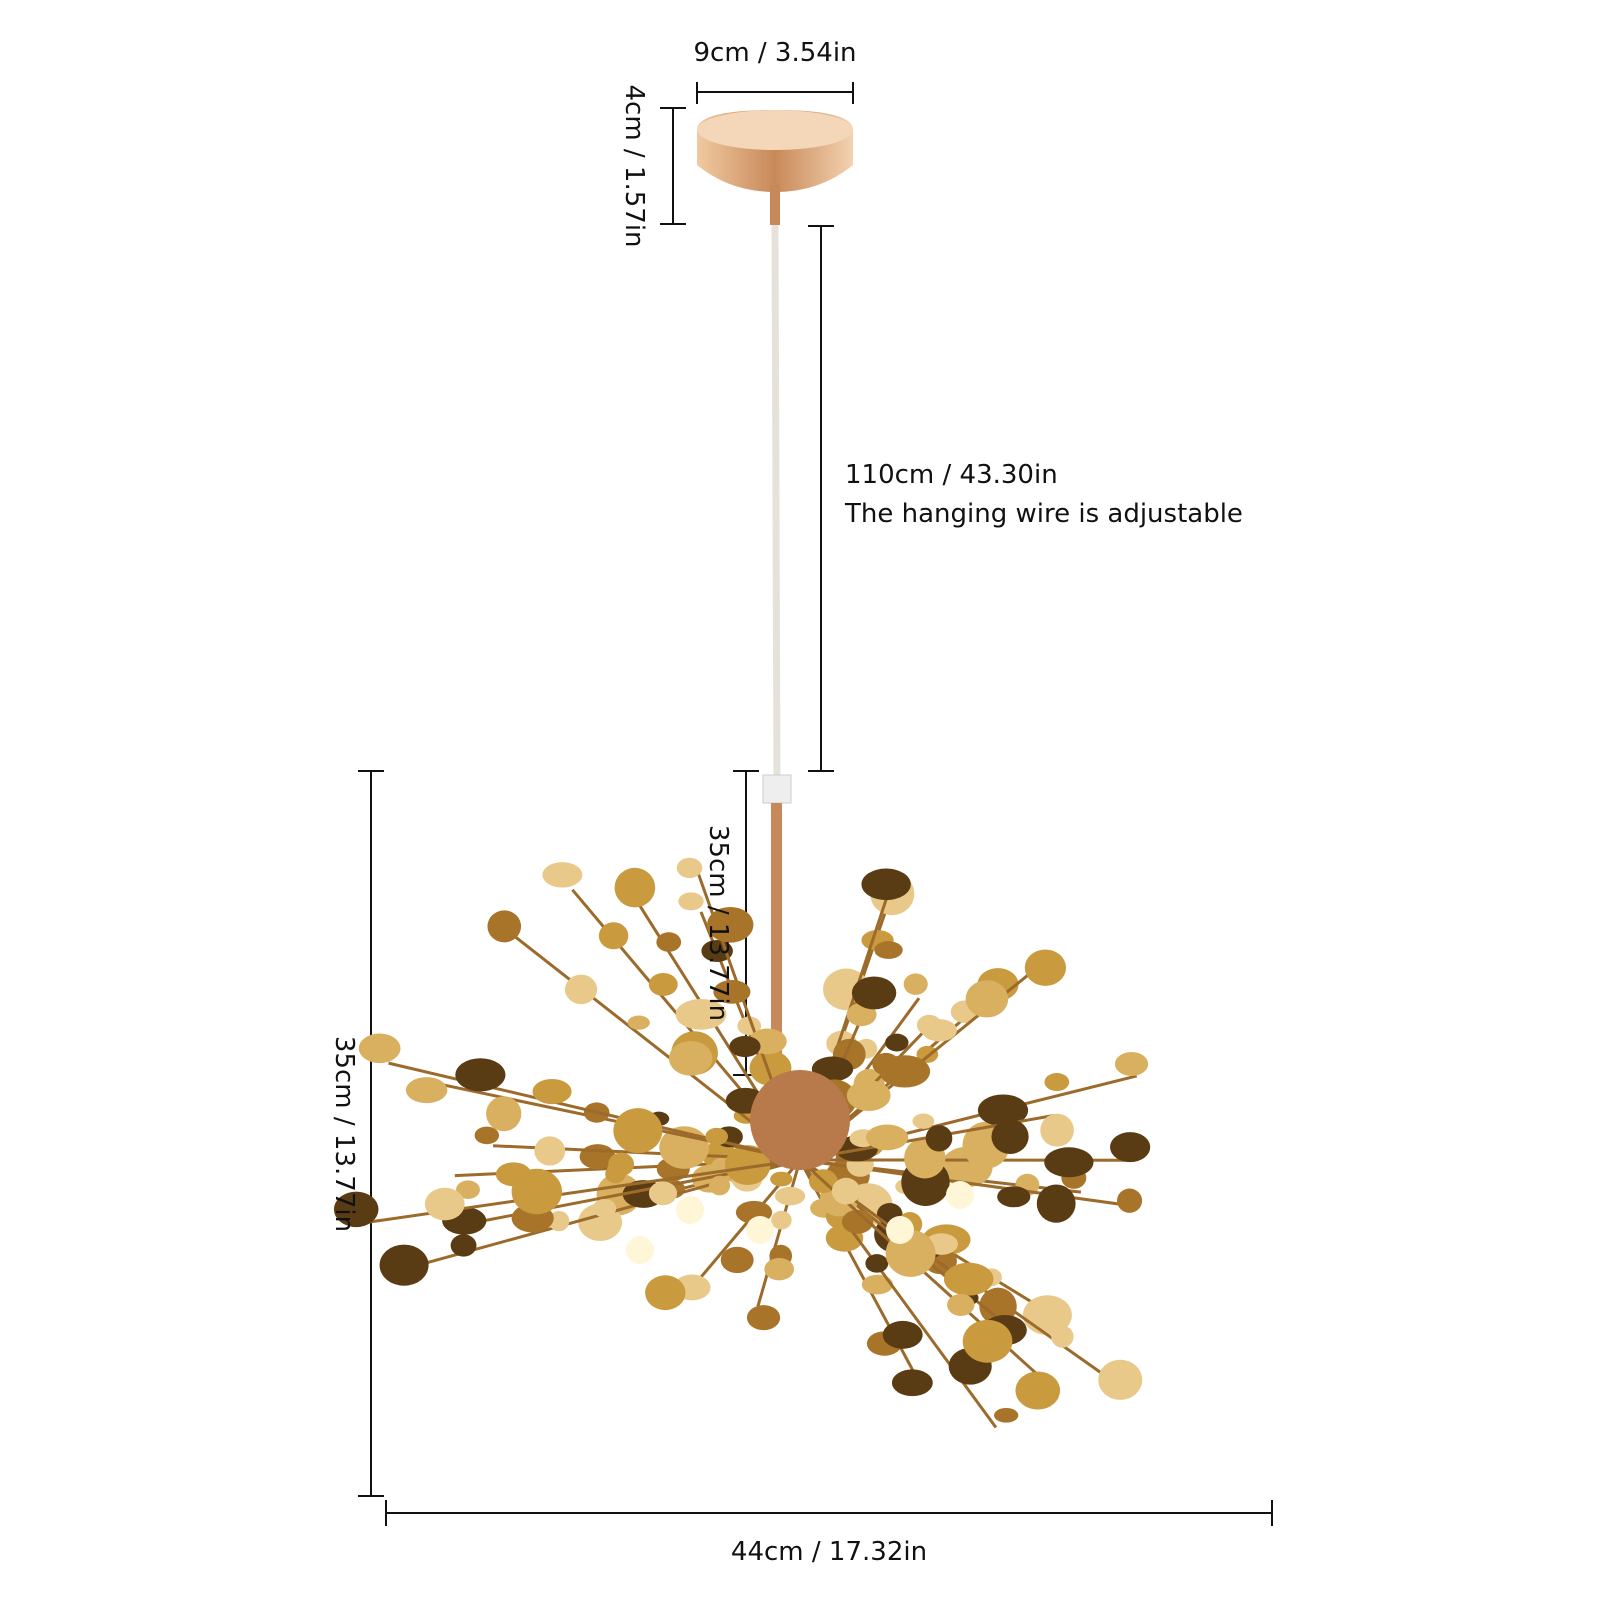 Image resolution: width=1600 pixels, height=1600 pixels. What do you see at coordinates (776, 507) in the screenshot?
I see `hanging-wire` at bounding box center [776, 507].